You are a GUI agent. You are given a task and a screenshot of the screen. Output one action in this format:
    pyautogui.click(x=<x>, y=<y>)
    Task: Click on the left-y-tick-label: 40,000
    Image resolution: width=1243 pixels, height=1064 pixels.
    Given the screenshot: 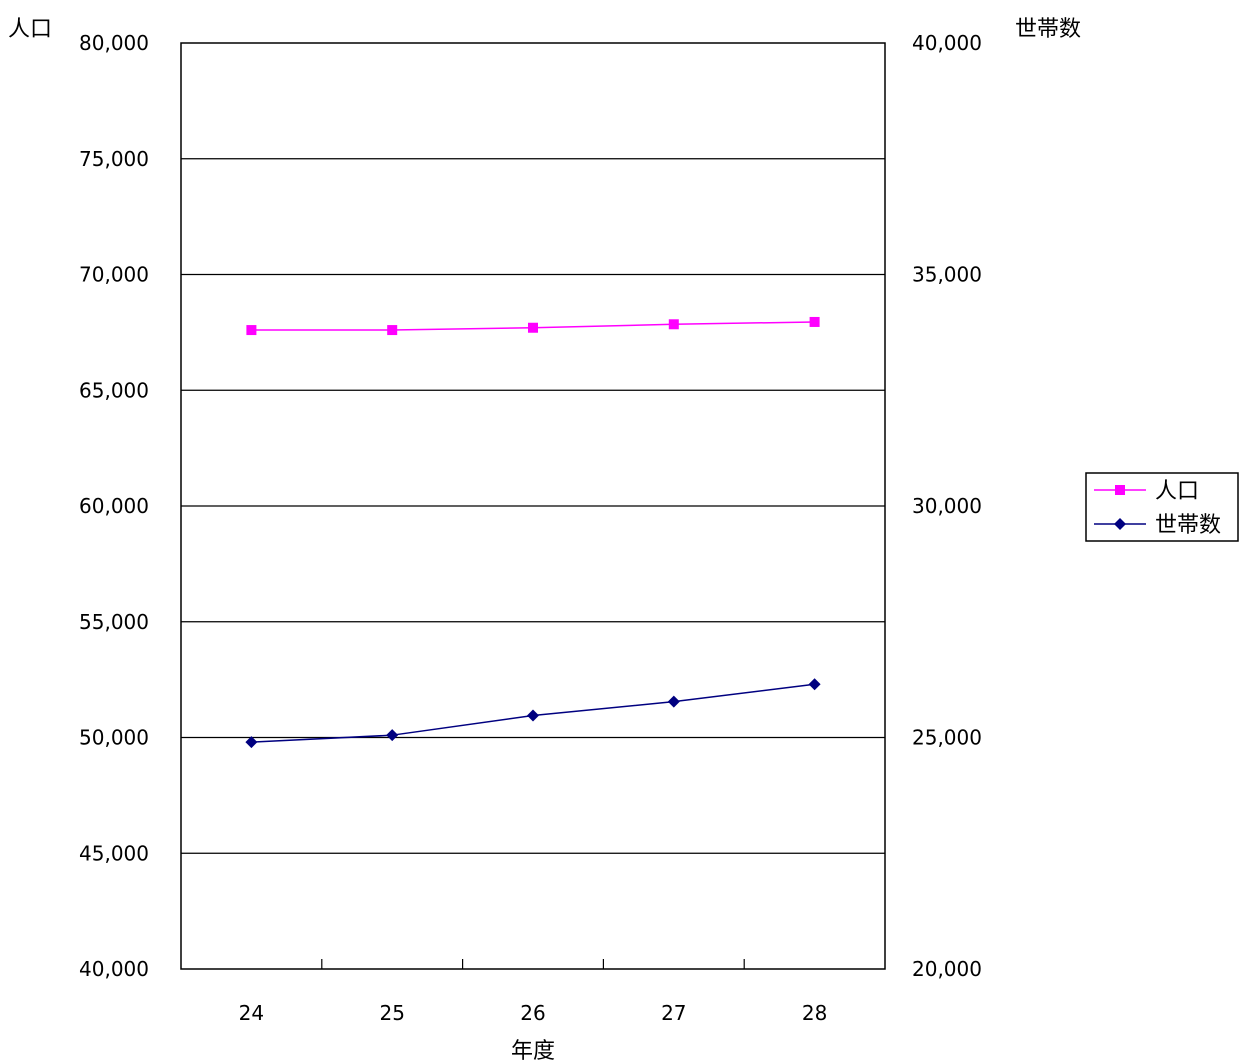 What is the action you would take?
    pyautogui.click(x=114, y=969)
    